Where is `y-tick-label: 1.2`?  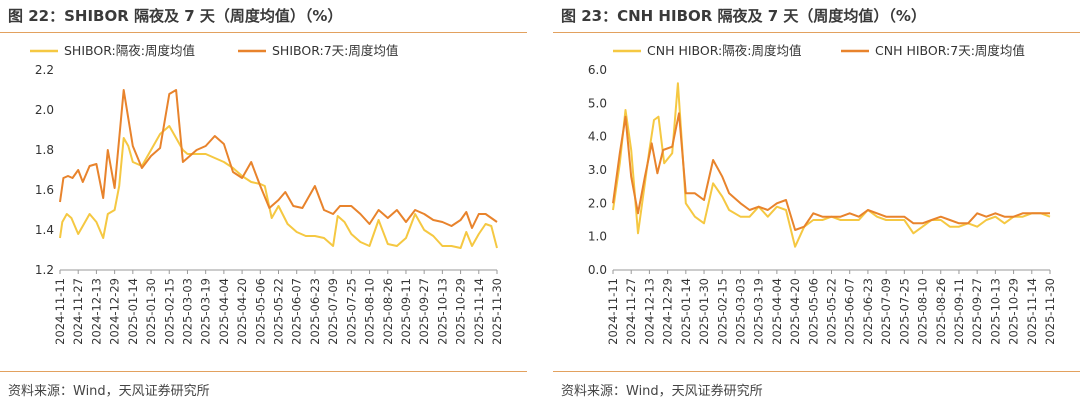 y-tick-label: 1.2 is located at coordinates (44, 270).